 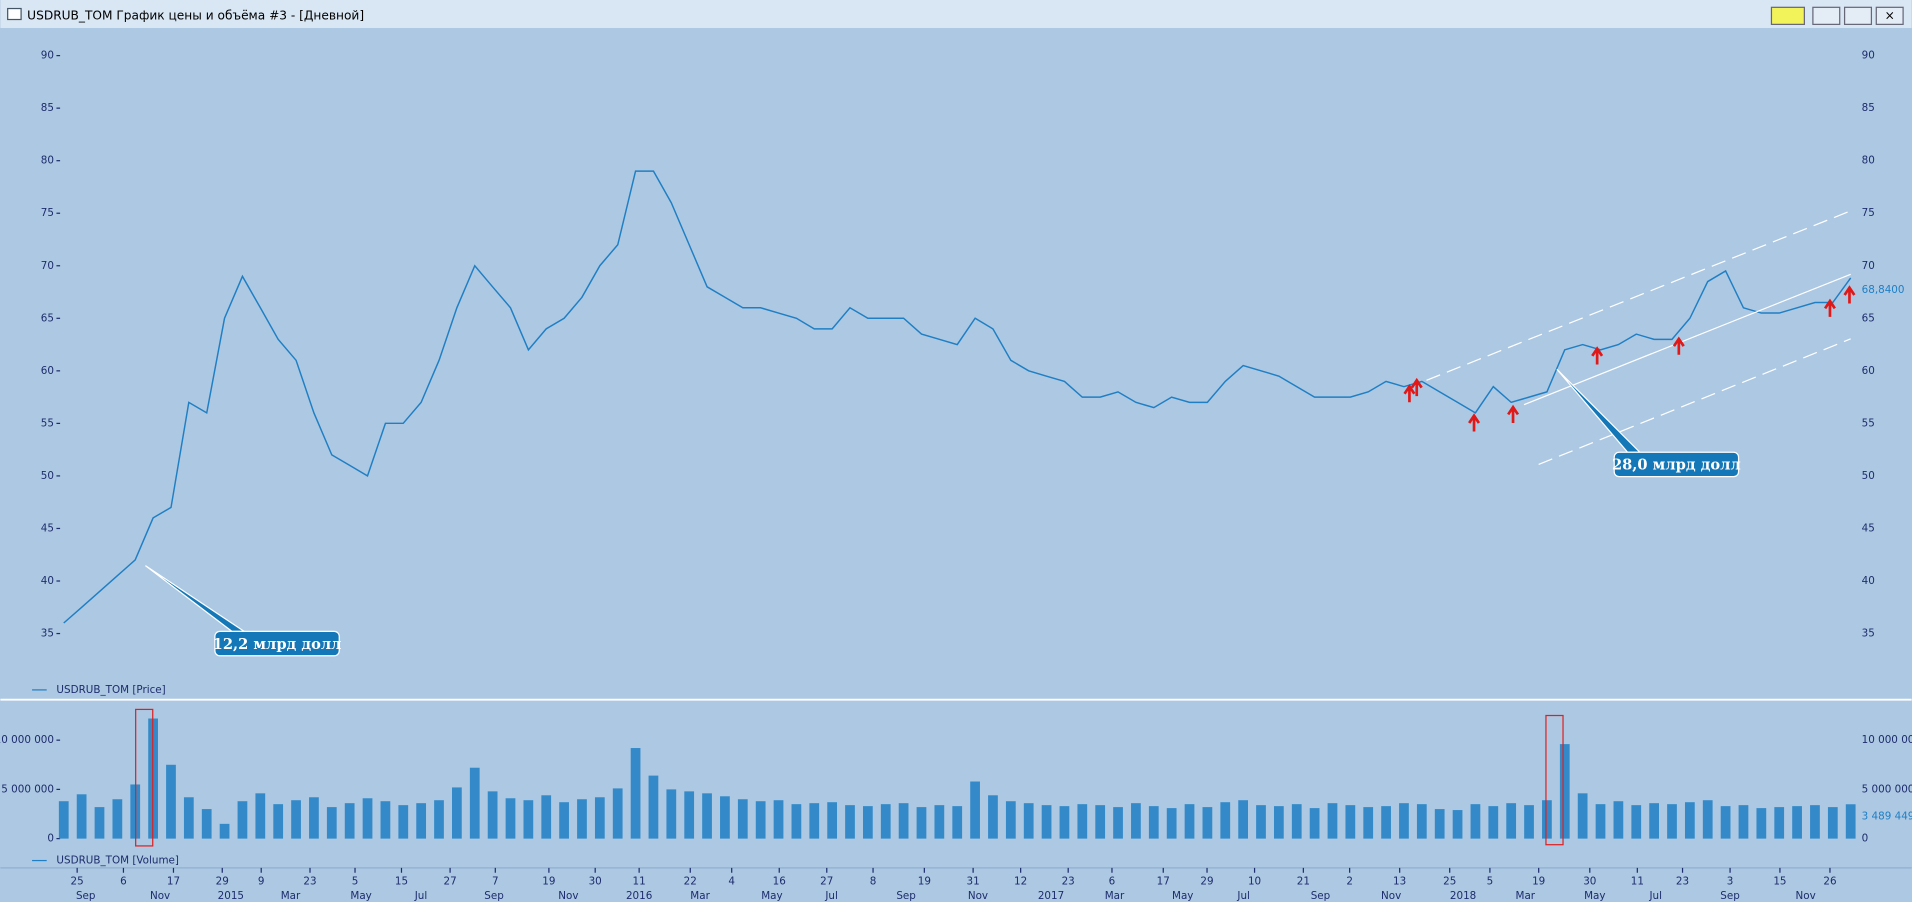 What do you see at coordinates (1887, 740) in the screenshot?
I see `y-tick-label-right: 10 000 000` at bounding box center [1887, 740].